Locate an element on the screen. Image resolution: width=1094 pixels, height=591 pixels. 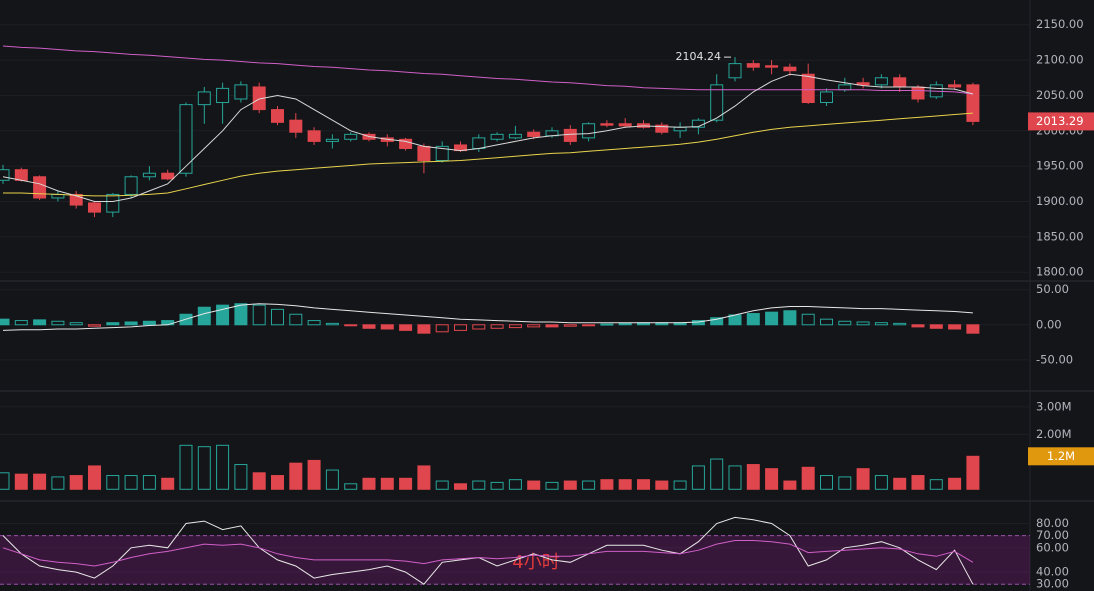
y-tick-label: 3.00M is located at coordinates (1054, 406).